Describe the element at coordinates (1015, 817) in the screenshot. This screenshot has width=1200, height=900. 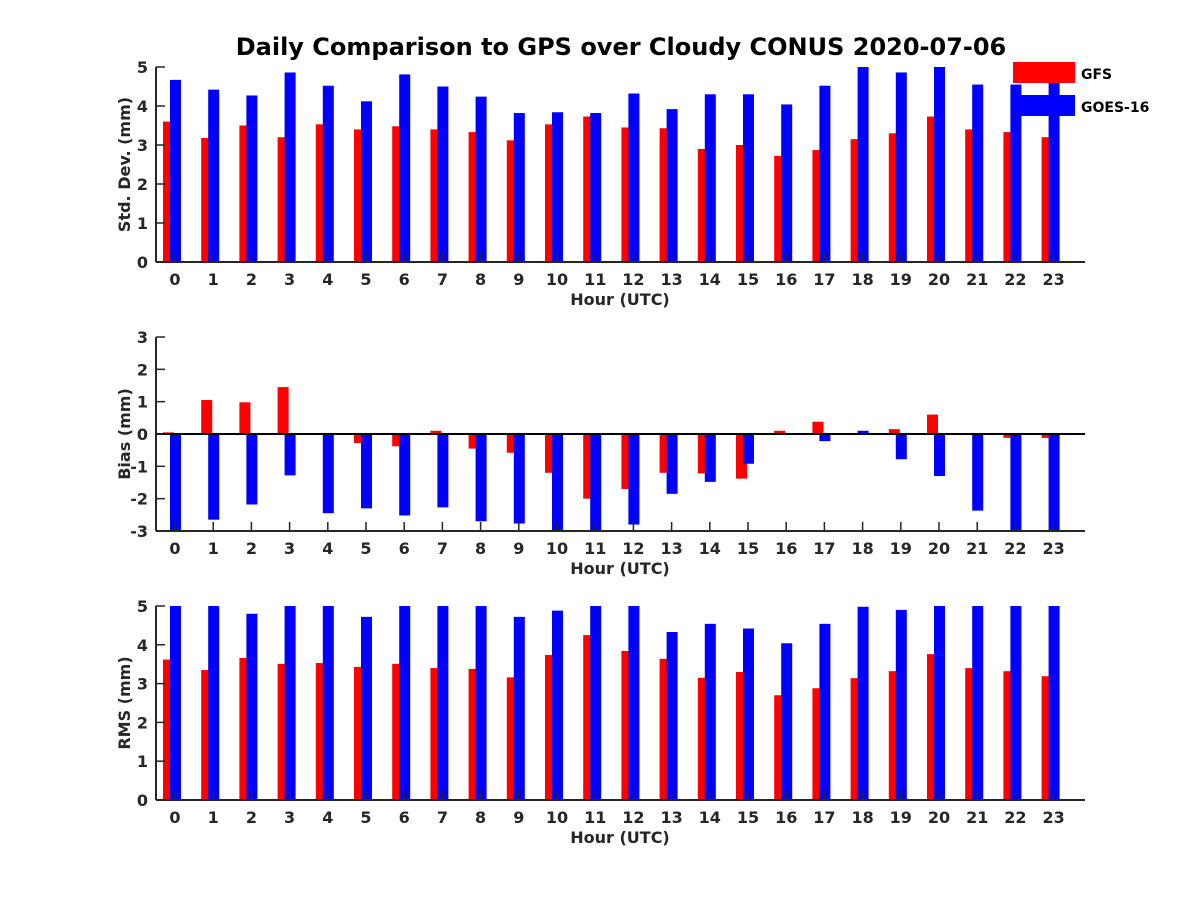
I see `x-tick-label: 22` at that location.